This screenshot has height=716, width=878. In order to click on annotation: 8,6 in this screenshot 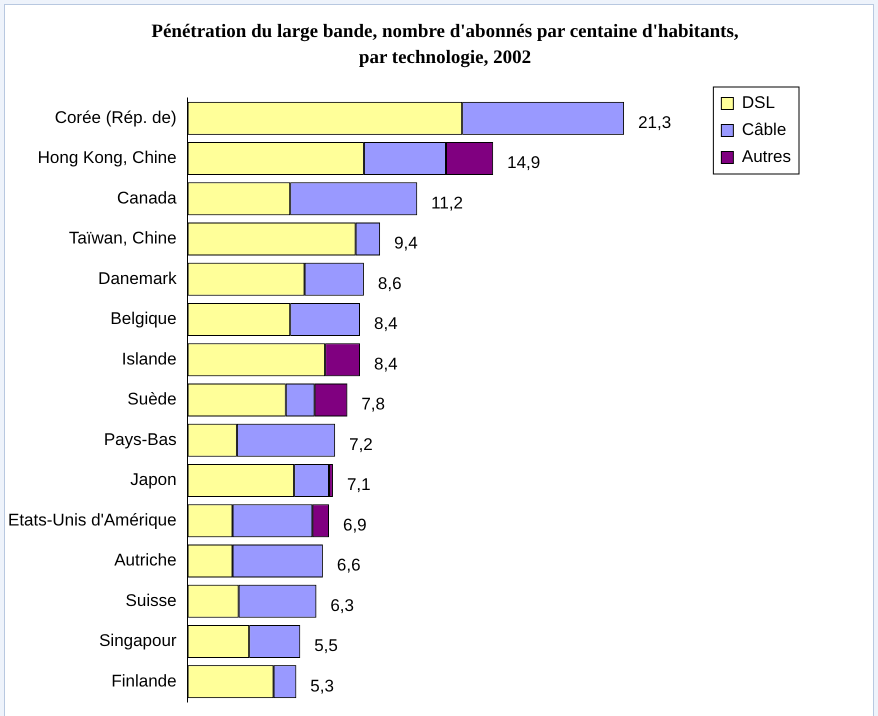, I will do `click(390, 283)`.